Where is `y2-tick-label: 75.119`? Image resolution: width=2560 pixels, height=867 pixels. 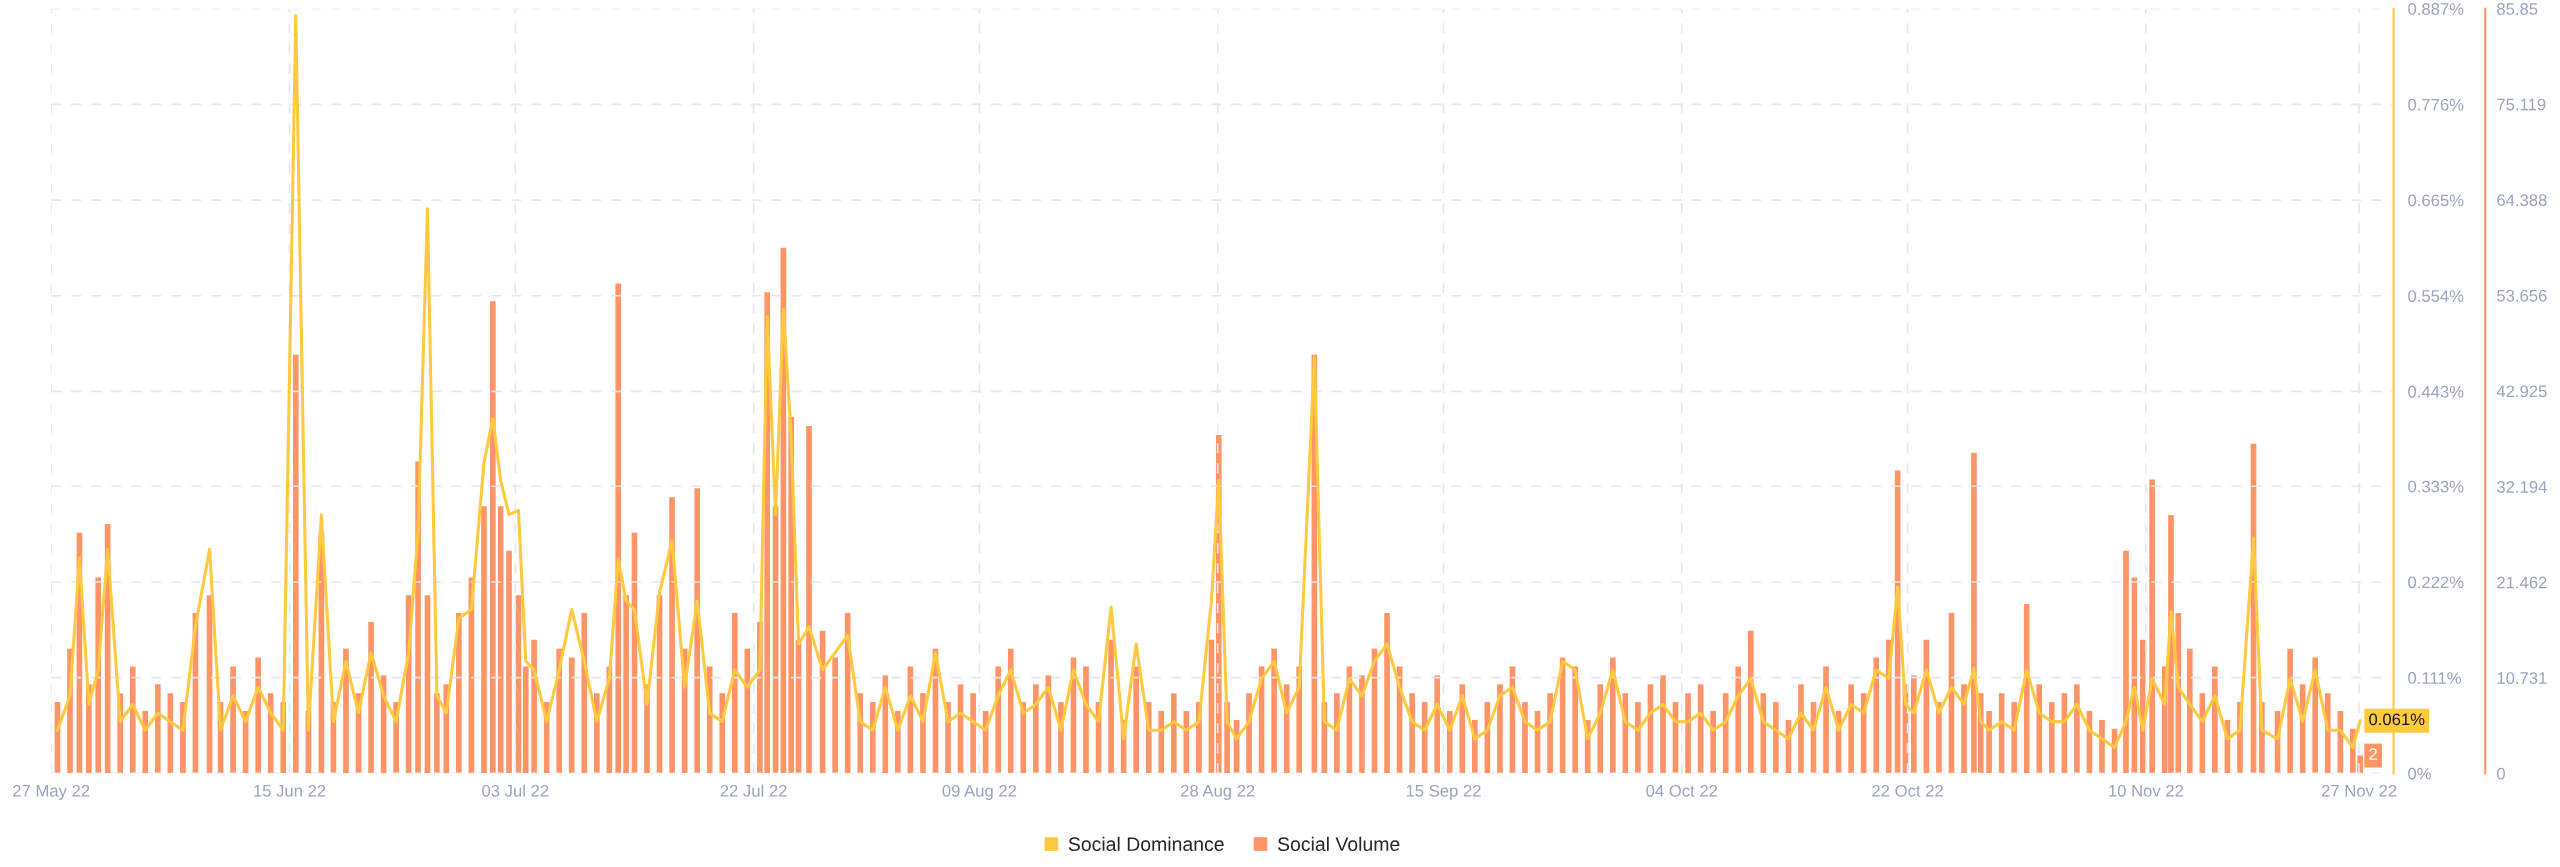 y2-tick-label: 75.119 is located at coordinates (2521, 104).